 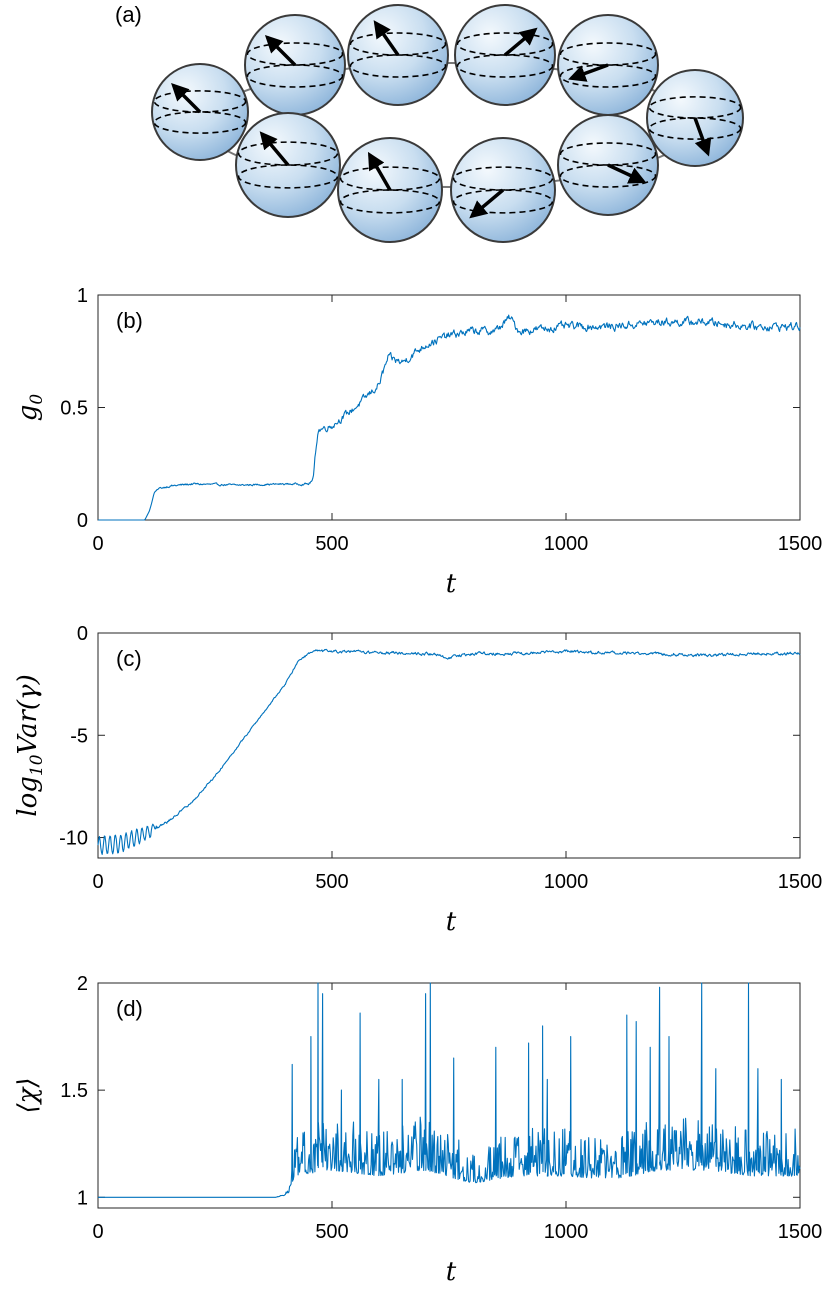 What do you see at coordinates (74, 409) in the screenshot?
I see `y-tick-label: 0.5` at bounding box center [74, 409].